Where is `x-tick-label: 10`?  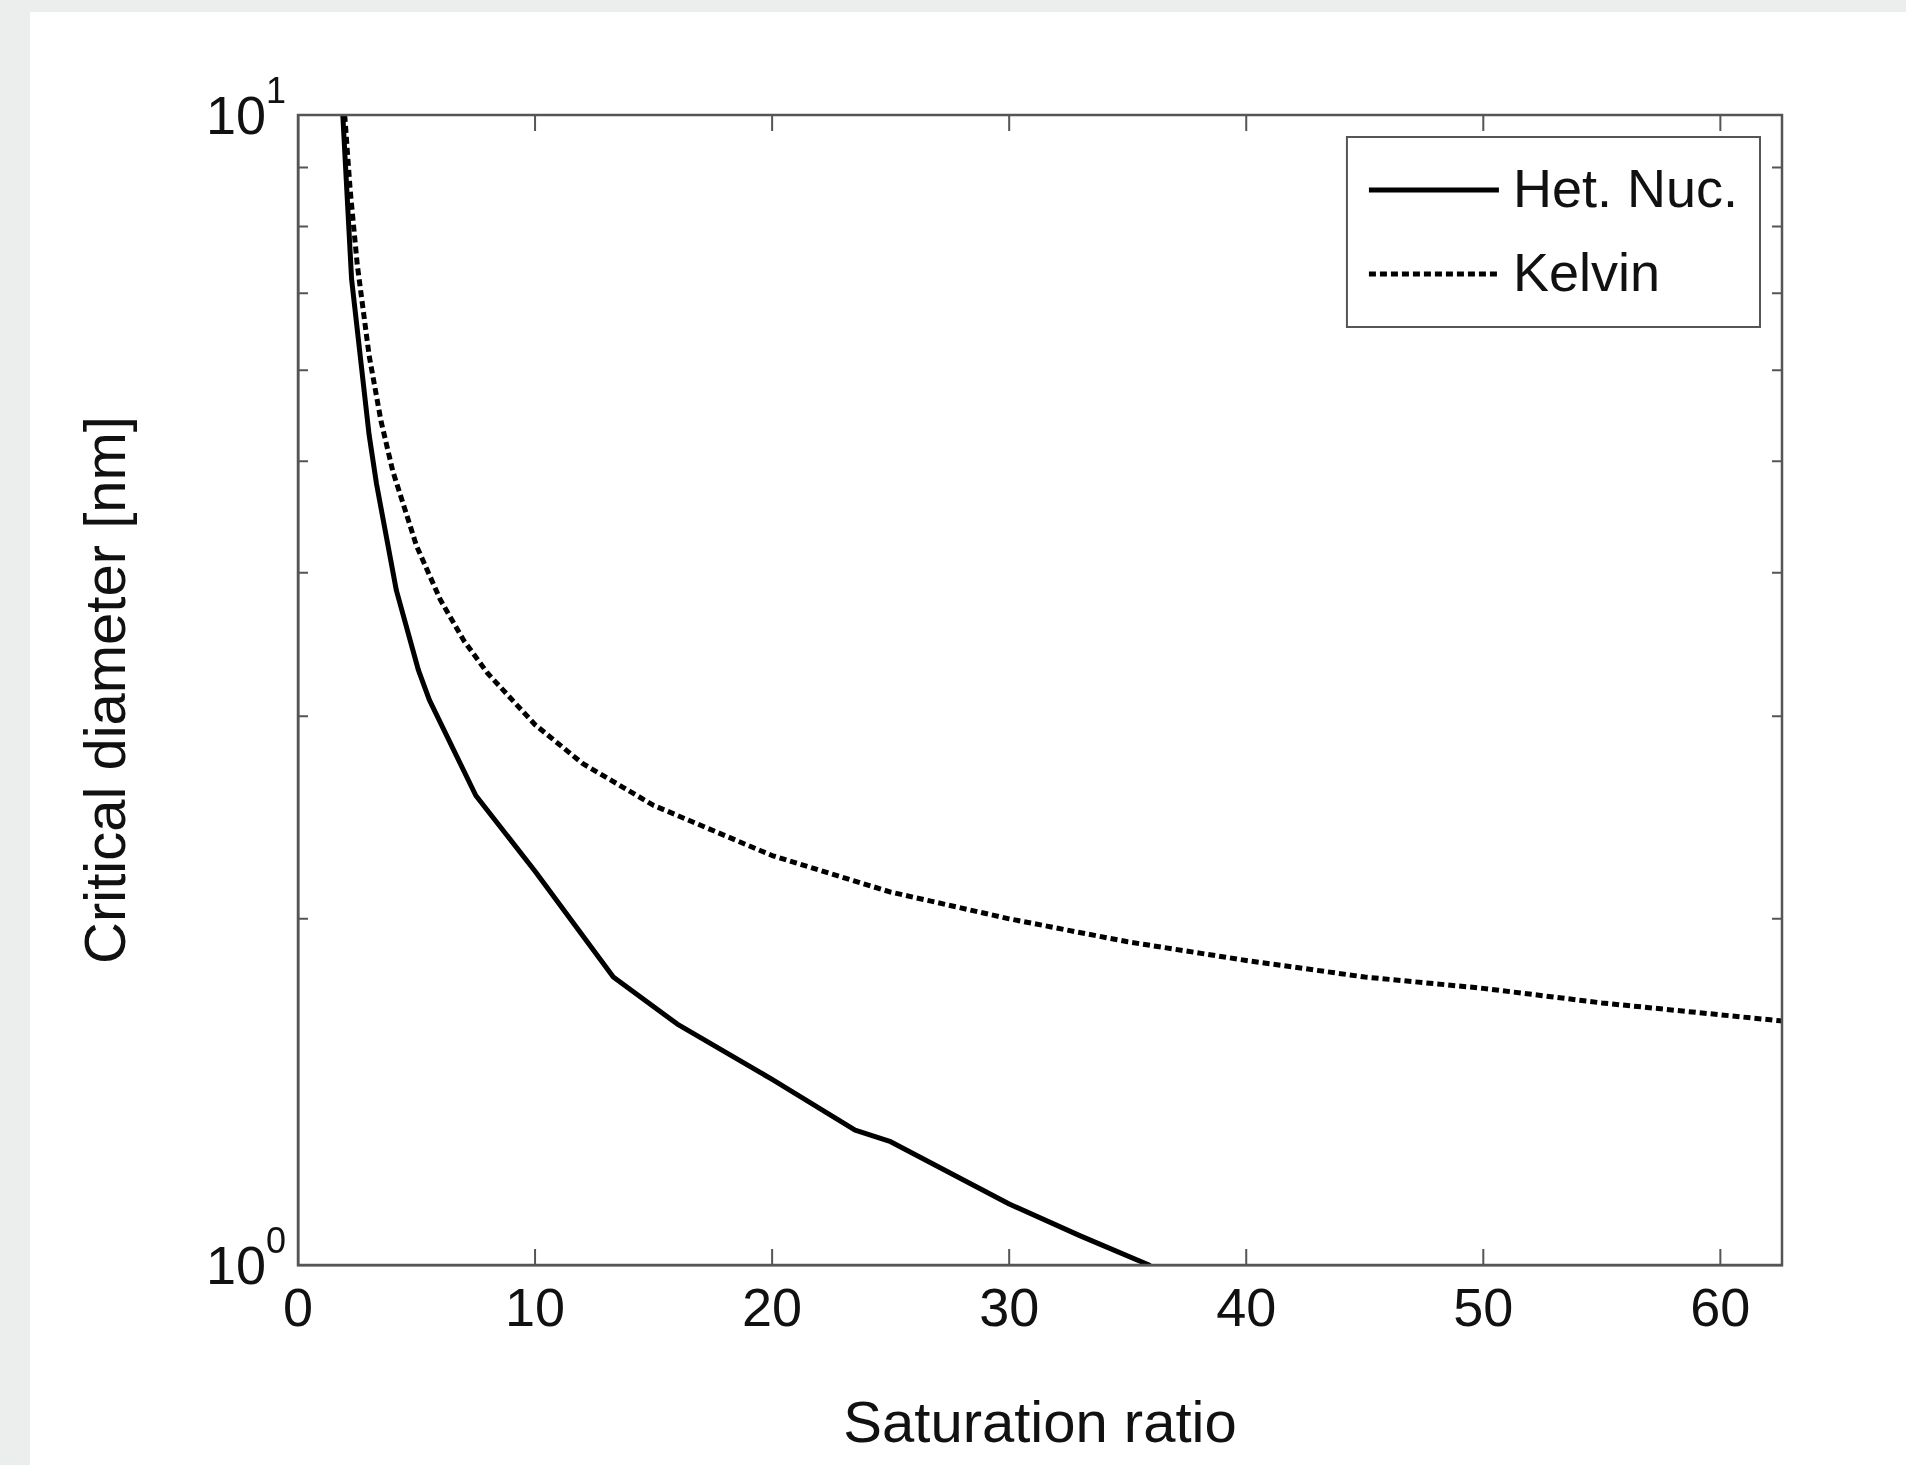
x-tick-label: 10 is located at coordinates (535, 1307).